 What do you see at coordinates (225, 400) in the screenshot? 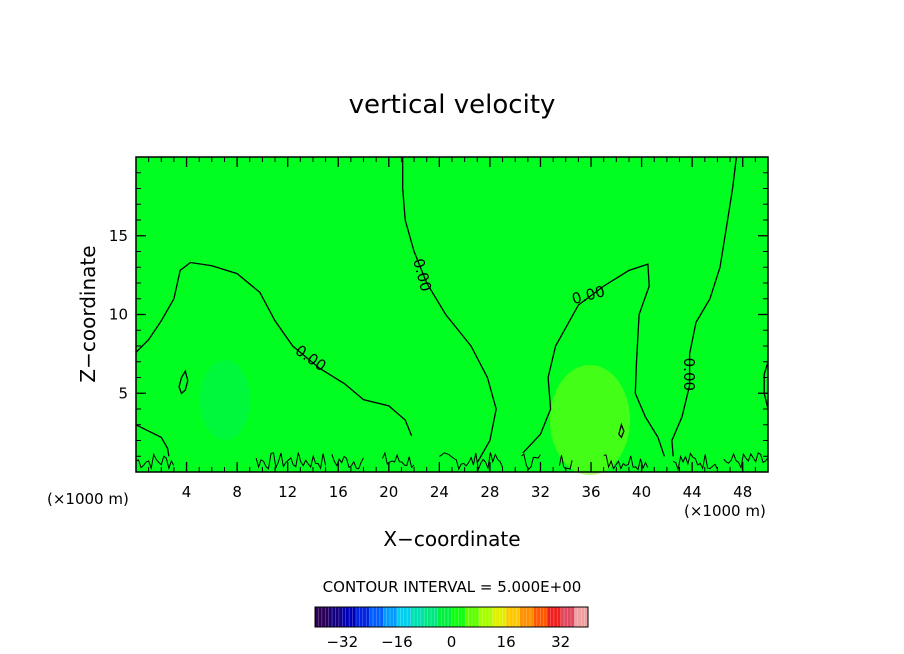
I see `cool-patch` at bounding box center [225, 400].